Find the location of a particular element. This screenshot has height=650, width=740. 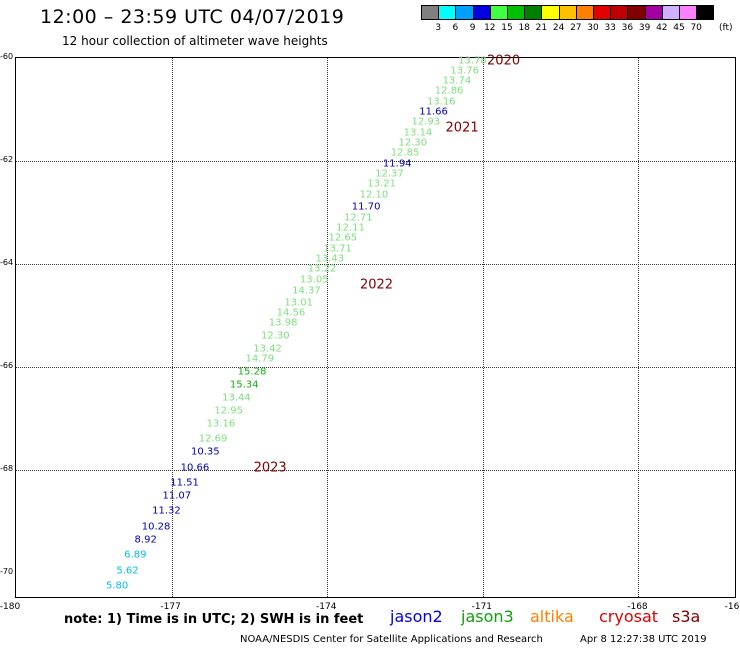

wave-height-reading: 8.92 is located at coordinates (145, 540).